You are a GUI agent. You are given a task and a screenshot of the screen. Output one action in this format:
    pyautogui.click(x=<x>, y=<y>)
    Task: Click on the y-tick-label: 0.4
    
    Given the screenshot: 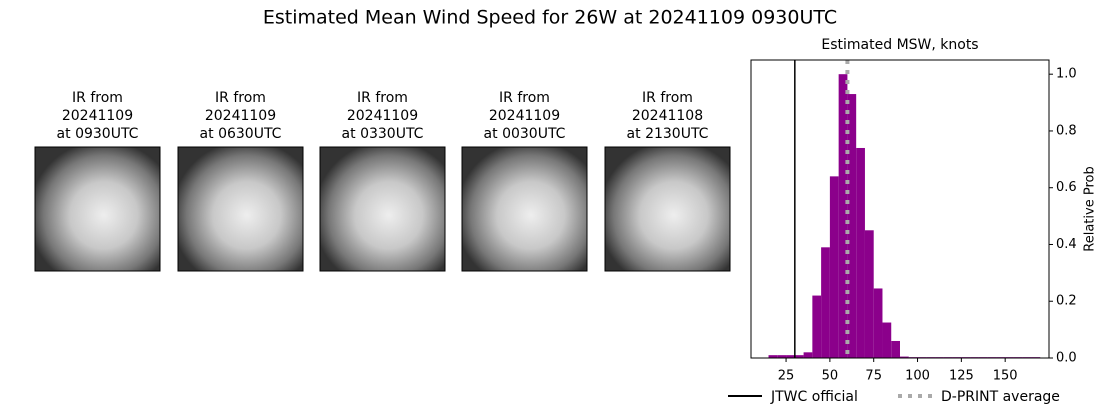 What is the action you would take?
    pyautogui.click(x=1066, y=244)
    